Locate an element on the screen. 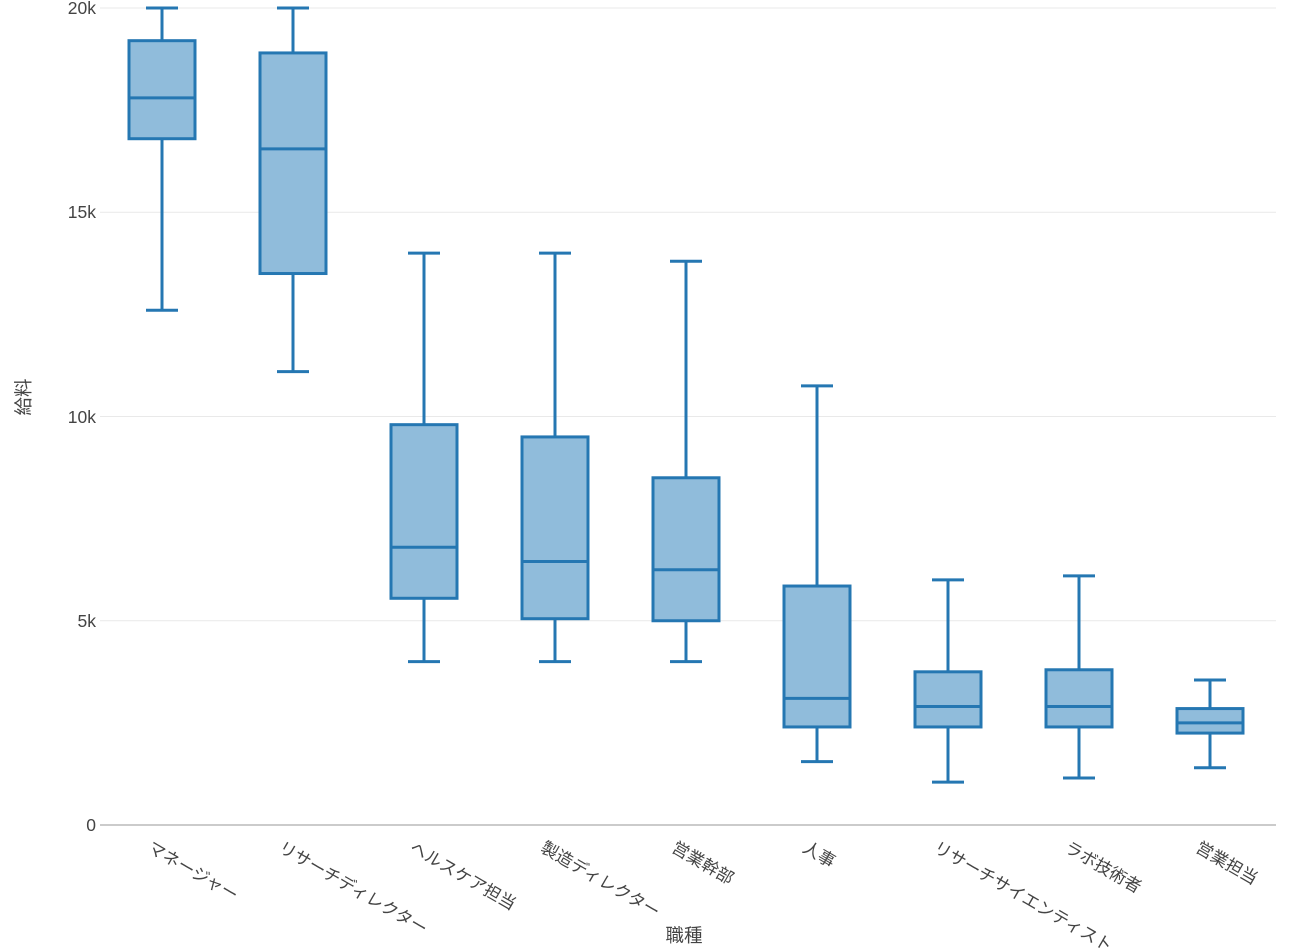 The height and width of the screenshot is (950, 1300). y-tick-label: 5k is located at coordinates (86, 620).